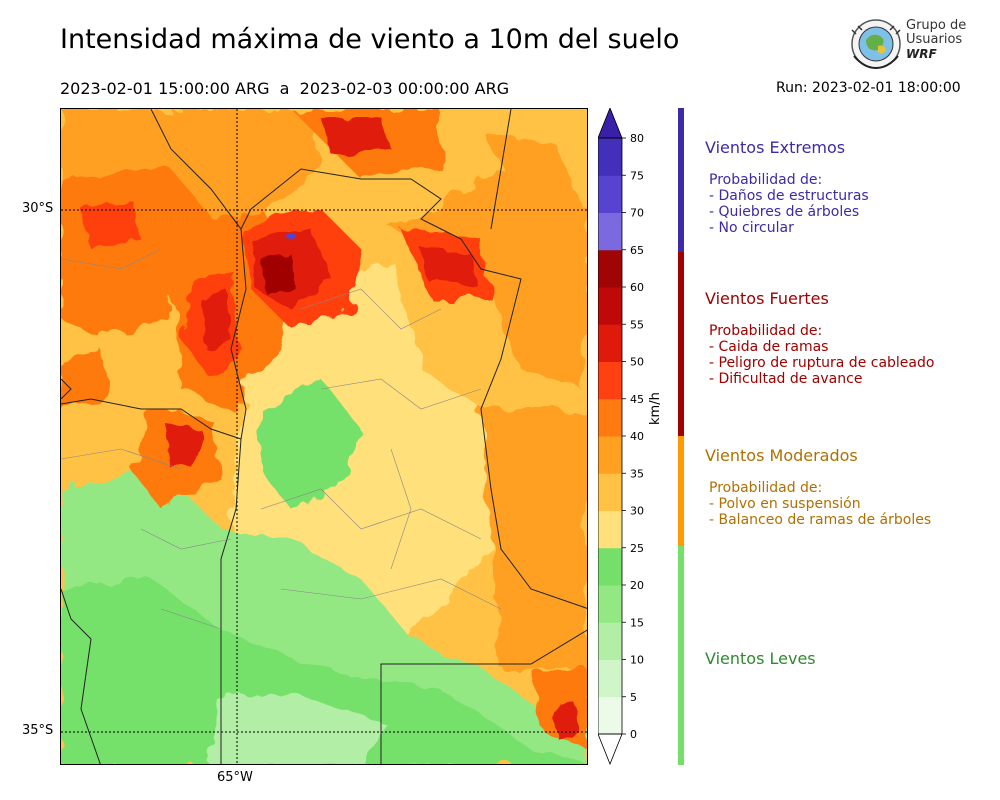 The width and height of the screenshot is (1000, 800). What do you see at coordinates (637, 213) in the screenshot?
I see `colorbar-tick-label: 70` at bounding box center [637, 213].